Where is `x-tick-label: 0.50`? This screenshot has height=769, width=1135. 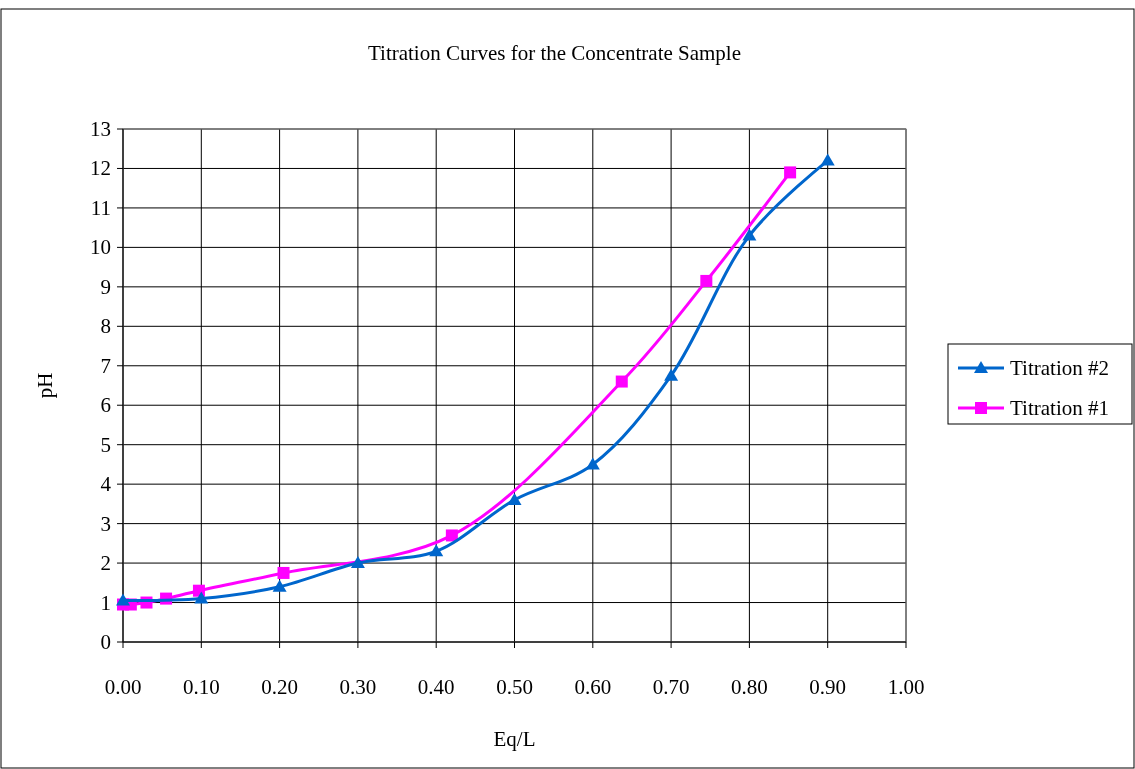 x-tick-label: 0.50 is located at coordinates (514, 687).